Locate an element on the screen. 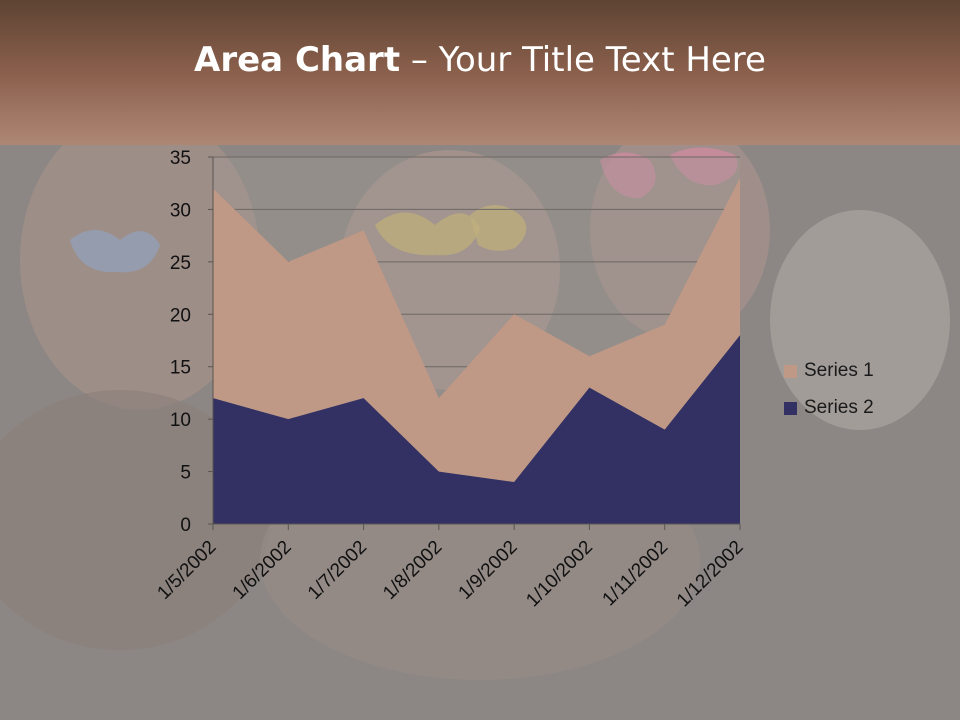 This screenshot has width=960, height=720. y-tick-label-5: 5 is located at coordinates (185, 473).